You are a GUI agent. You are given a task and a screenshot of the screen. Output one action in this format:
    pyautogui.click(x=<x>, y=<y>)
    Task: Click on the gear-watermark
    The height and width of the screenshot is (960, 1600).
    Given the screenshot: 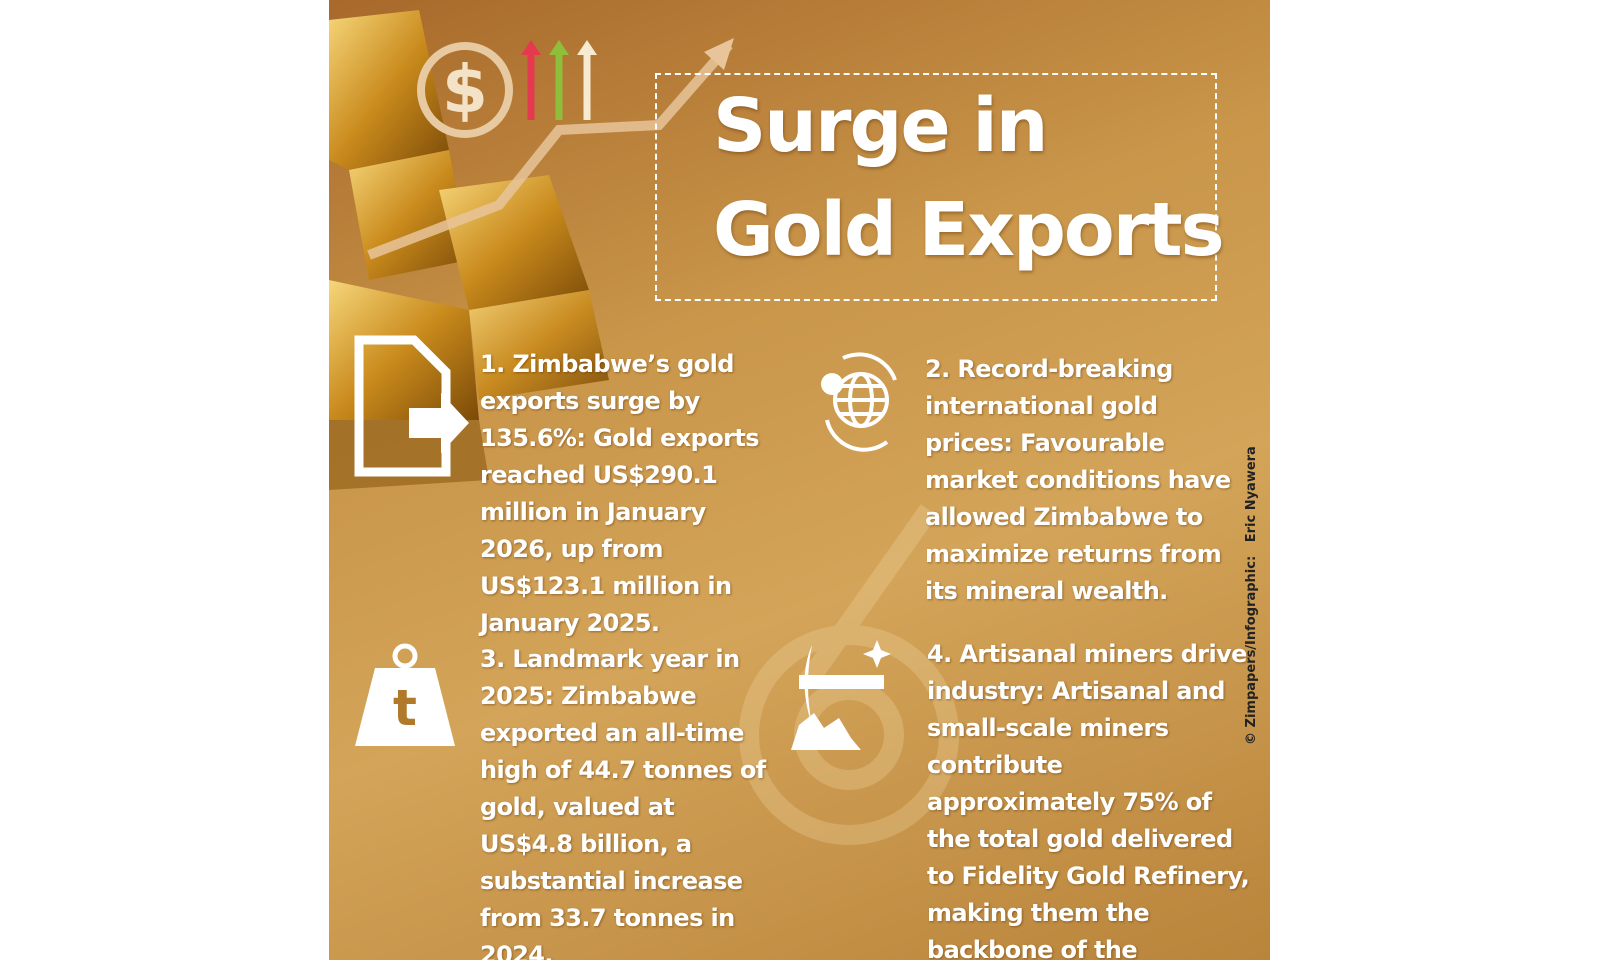 What is the action you would take?
    pyautogui.click(x=849, y=674)
    